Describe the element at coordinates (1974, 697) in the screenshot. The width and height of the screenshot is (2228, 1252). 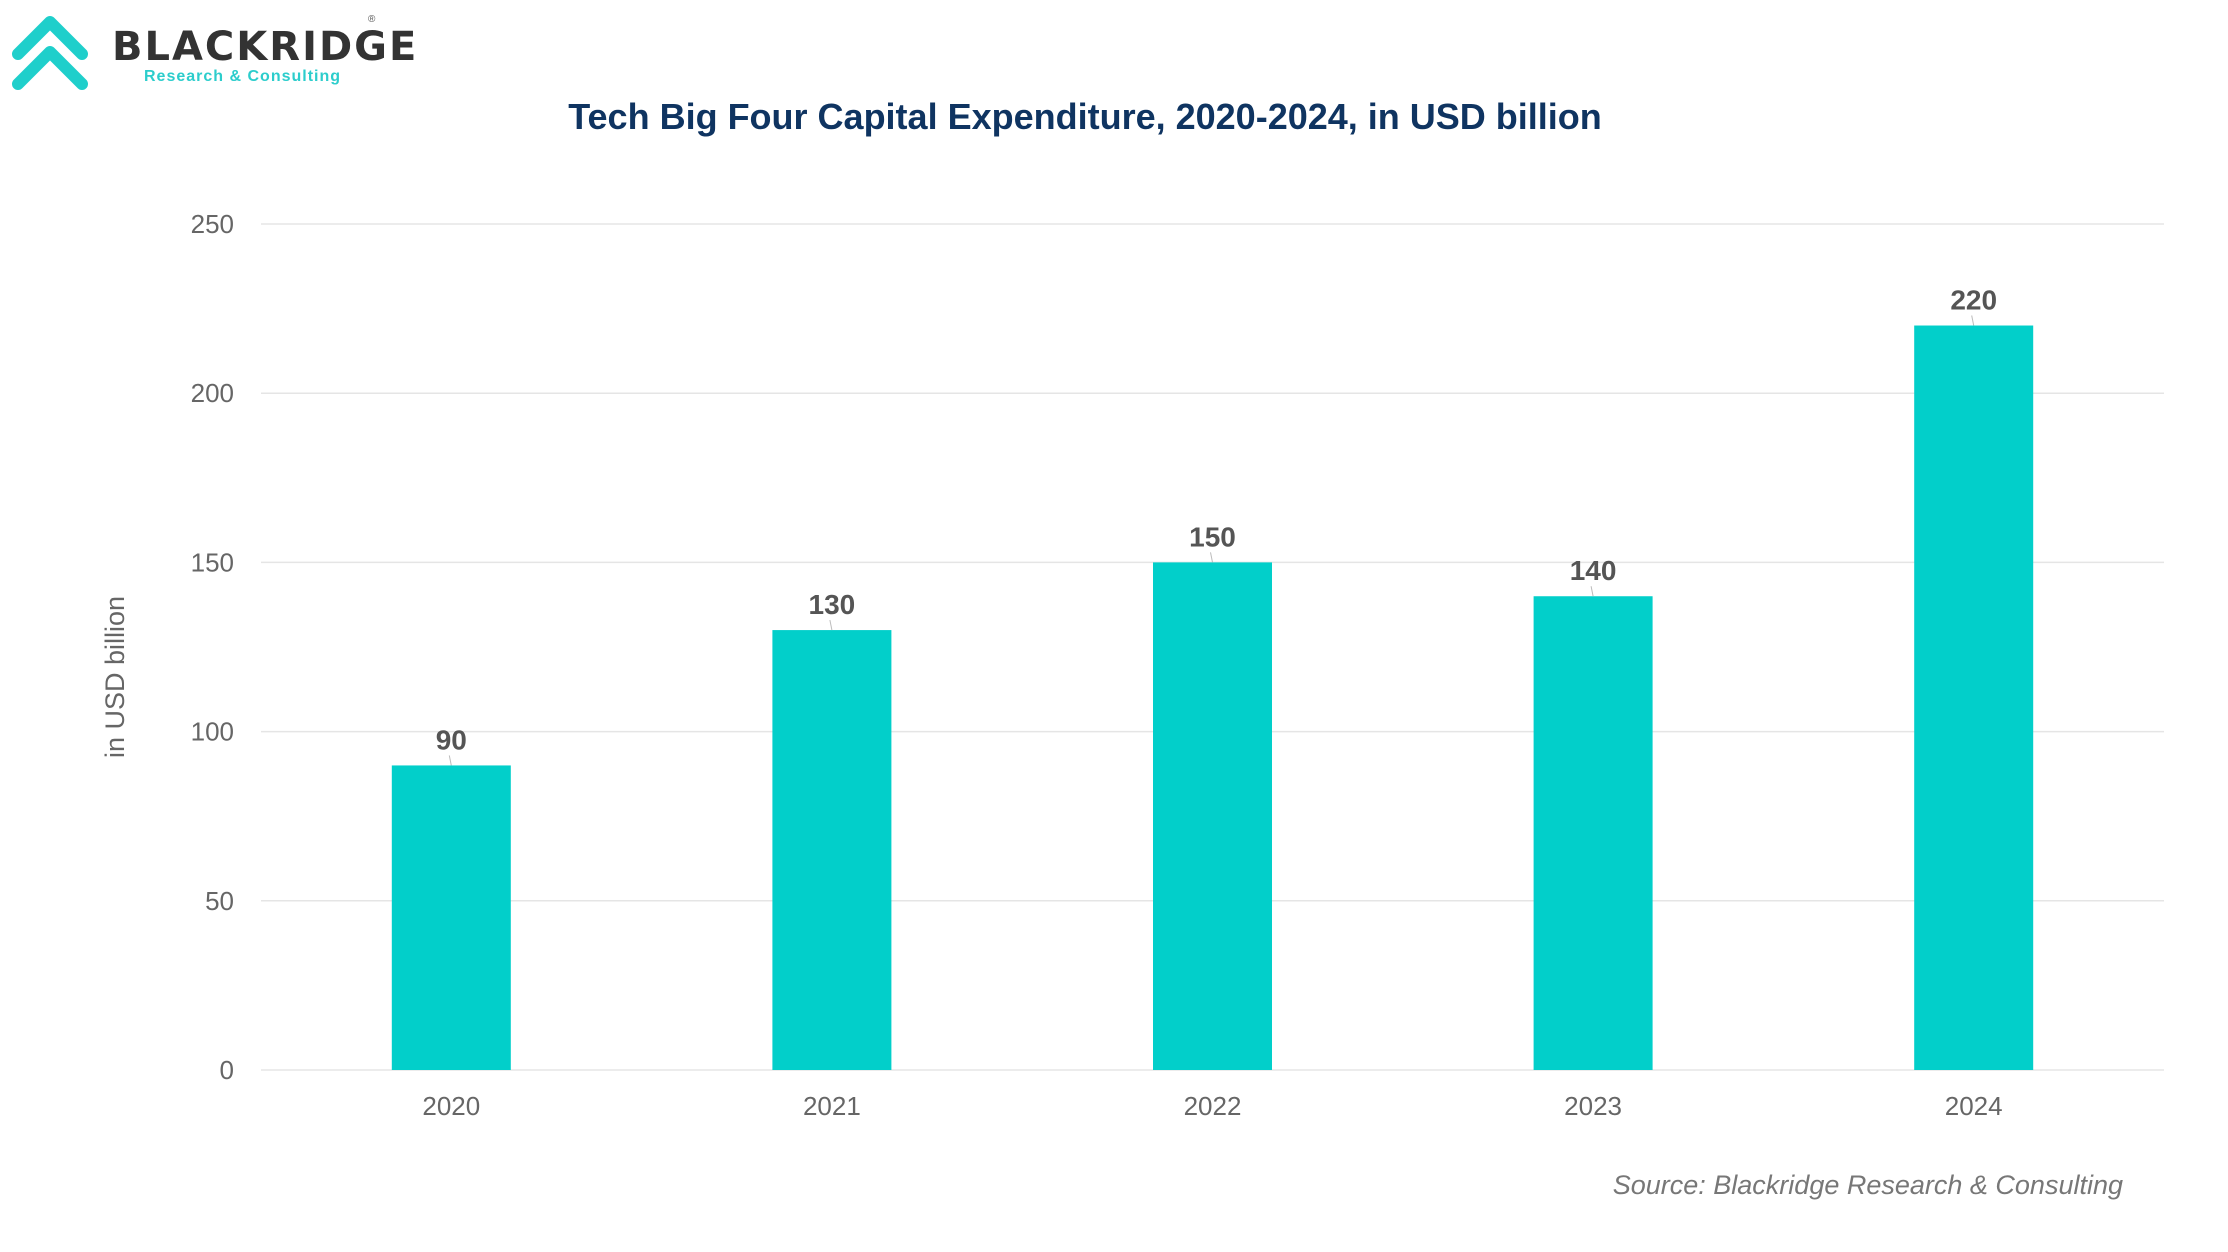
I see `bar-2024` at that location.